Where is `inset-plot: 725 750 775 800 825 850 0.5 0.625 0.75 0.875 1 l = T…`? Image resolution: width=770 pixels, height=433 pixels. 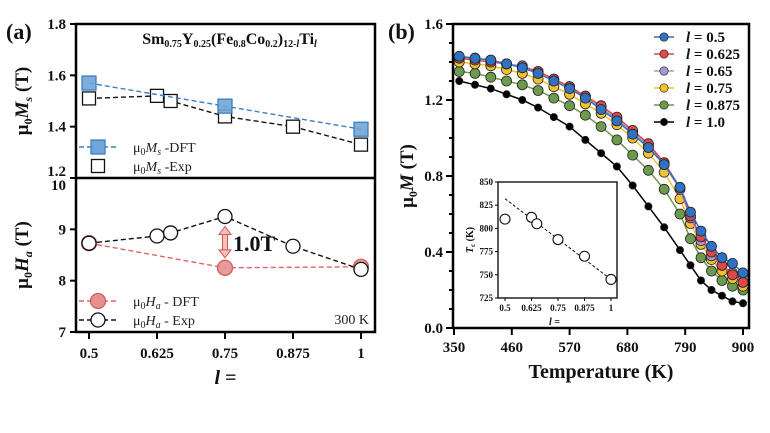 inset-plot: 725 750 775 800 825 850 0.5 0.625 0.75 0.875 1 l = T… is located at coordinates (541, 252).